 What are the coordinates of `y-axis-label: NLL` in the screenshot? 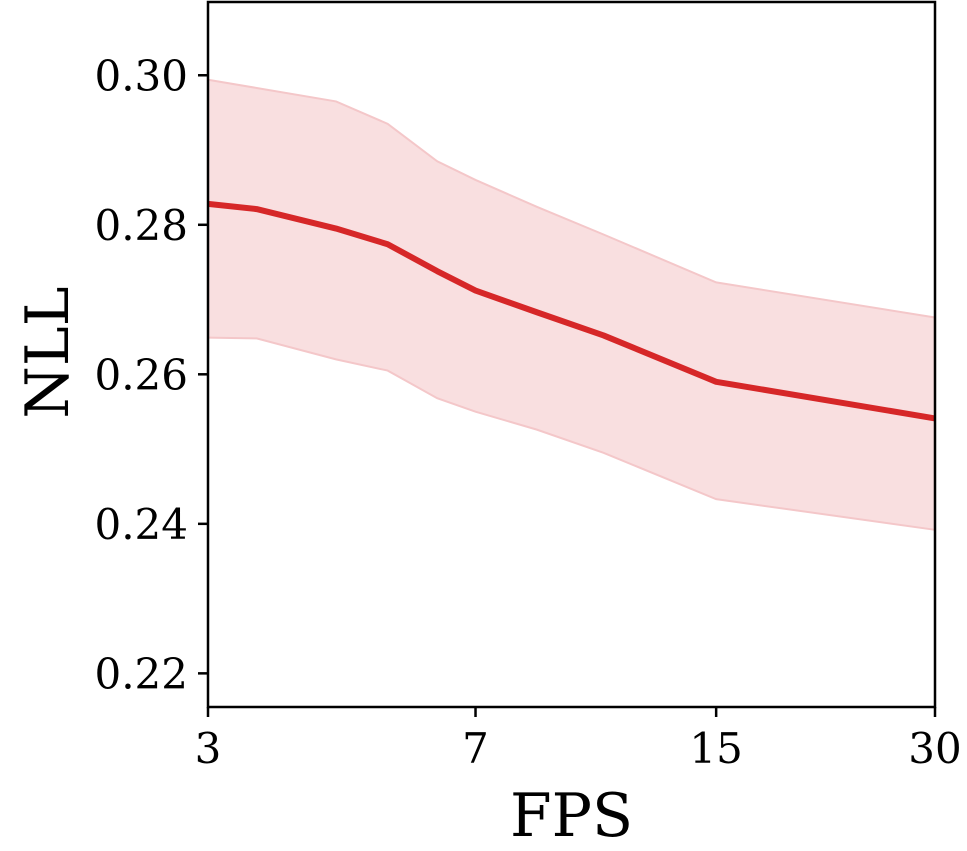 It's located at (48, 352).